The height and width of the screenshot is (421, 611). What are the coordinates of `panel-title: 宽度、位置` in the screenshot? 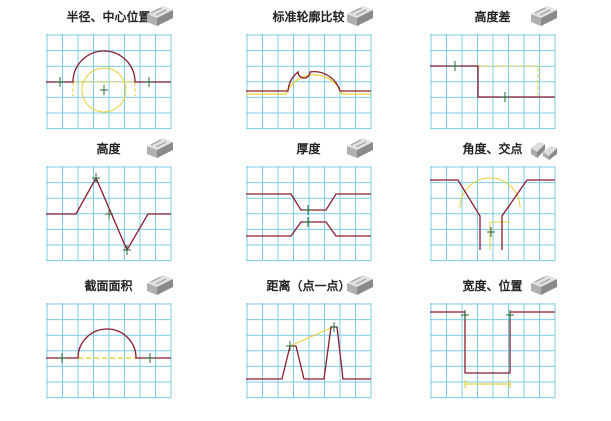 It's located at (492, 286).